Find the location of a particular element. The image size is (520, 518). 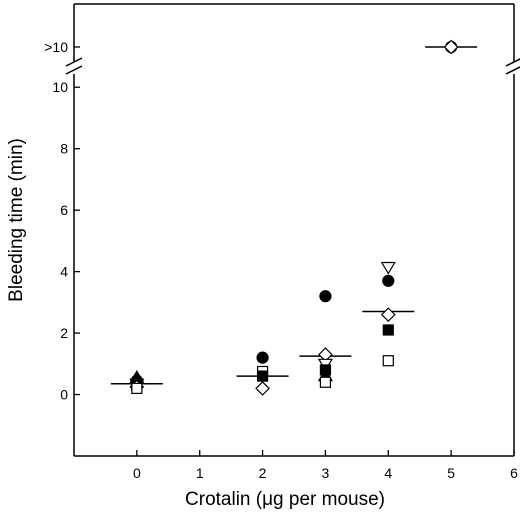

x-tick-label: 4 is located at coordinates (388, 473).